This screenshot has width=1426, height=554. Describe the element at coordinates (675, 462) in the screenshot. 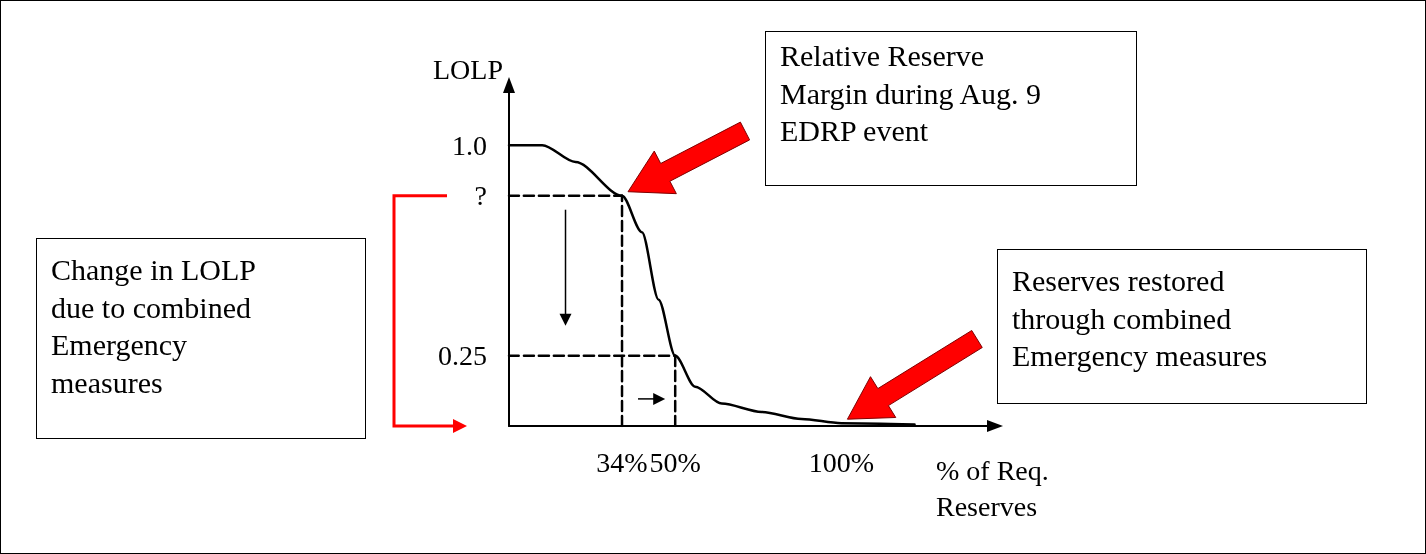

I see `x-tick-label: 50%` at that location.